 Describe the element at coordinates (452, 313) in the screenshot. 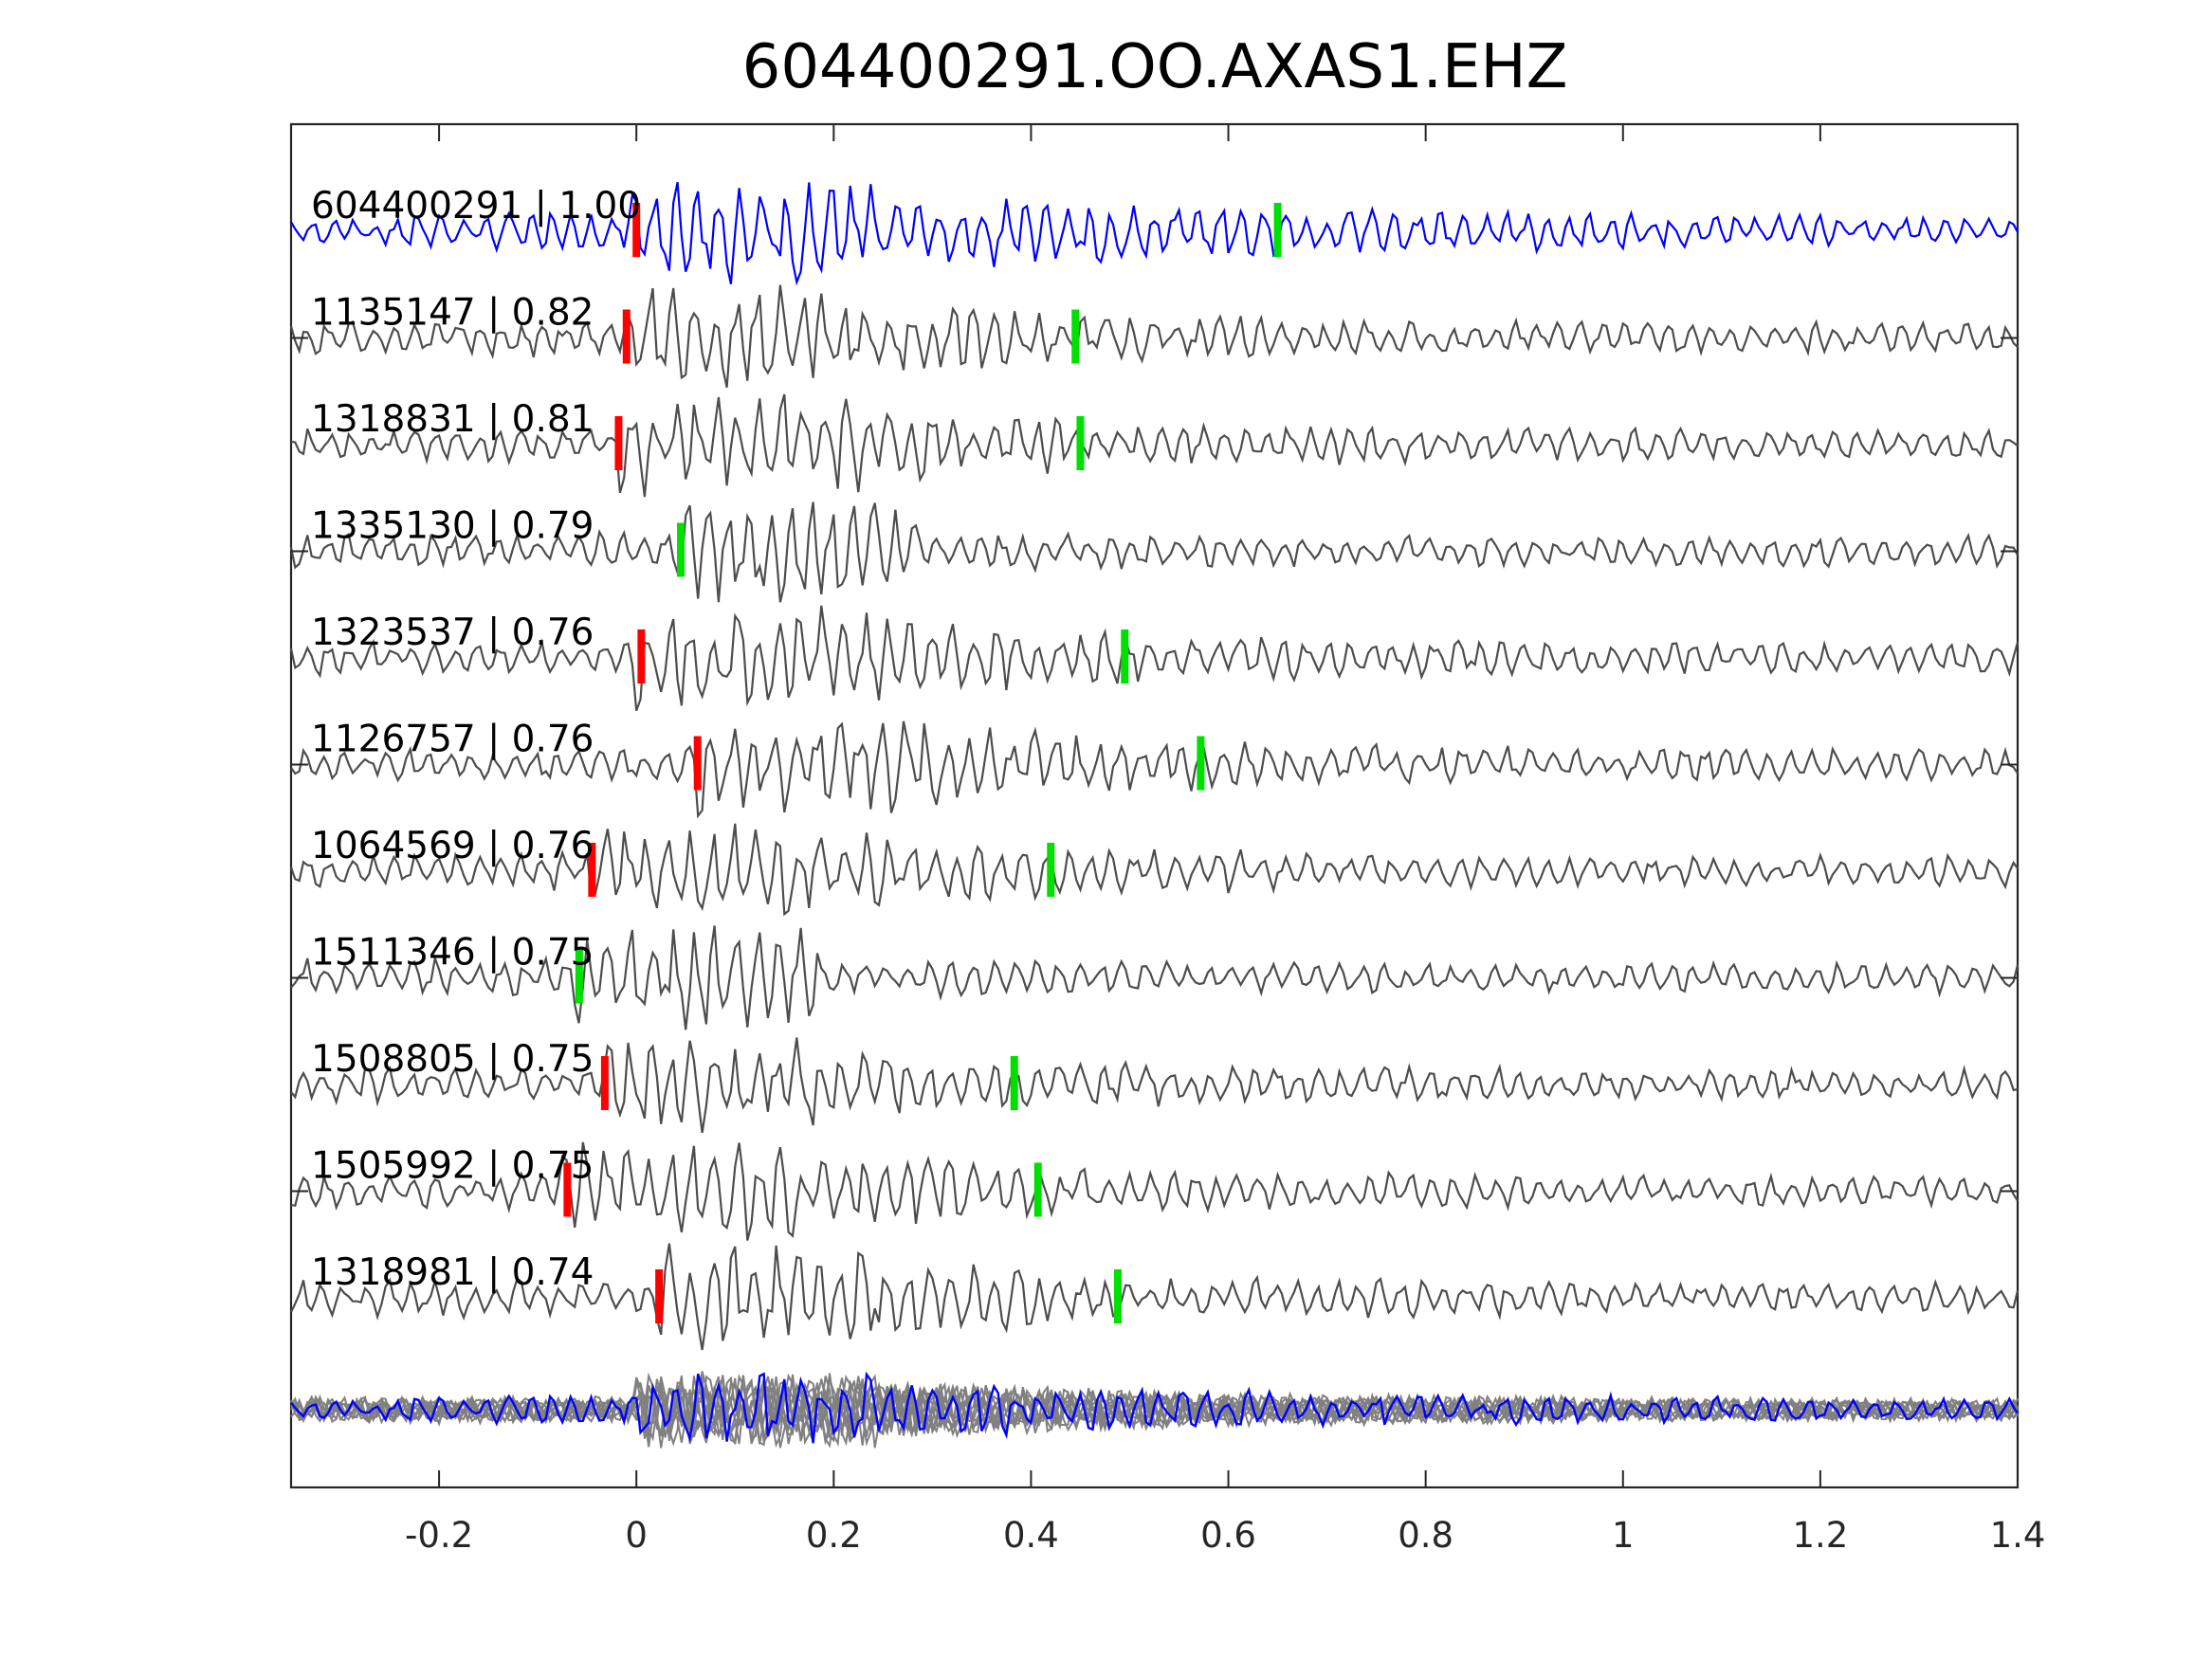

I see `trace-label-1135147: 1135147 | 0.82` at that location.